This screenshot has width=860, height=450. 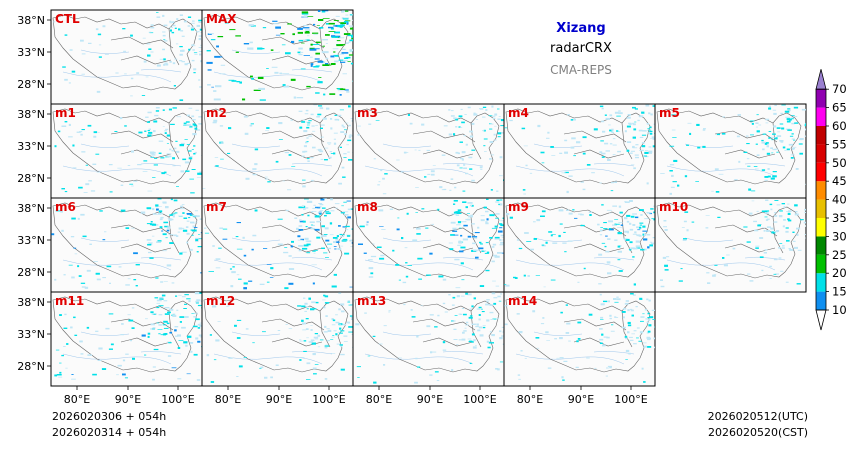 I want to click on colorbar-segment, so click(x=821, y=282).